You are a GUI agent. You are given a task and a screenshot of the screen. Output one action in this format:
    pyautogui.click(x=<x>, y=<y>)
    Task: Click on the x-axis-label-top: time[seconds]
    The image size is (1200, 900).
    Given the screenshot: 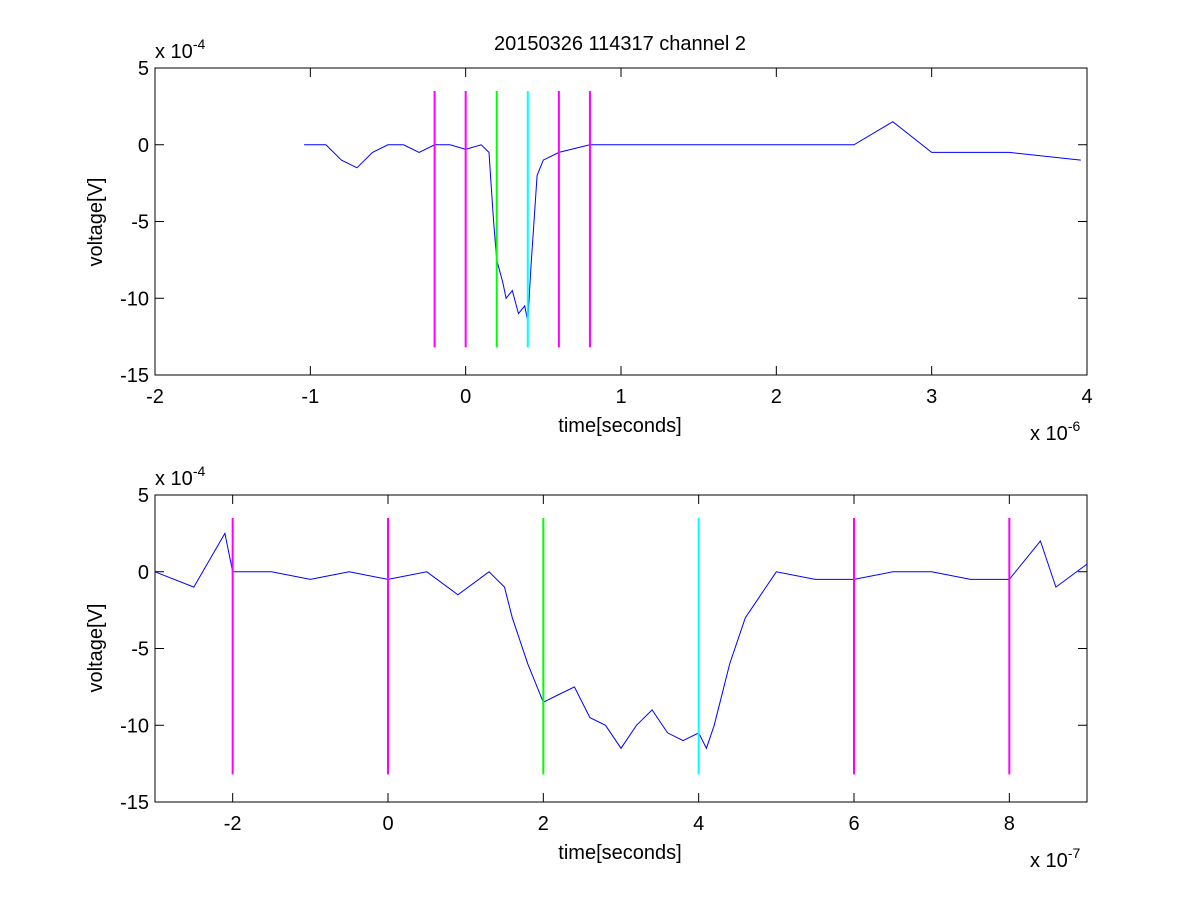 What is the action you would take?
    pyautogui.click(x=619, y=426)
    